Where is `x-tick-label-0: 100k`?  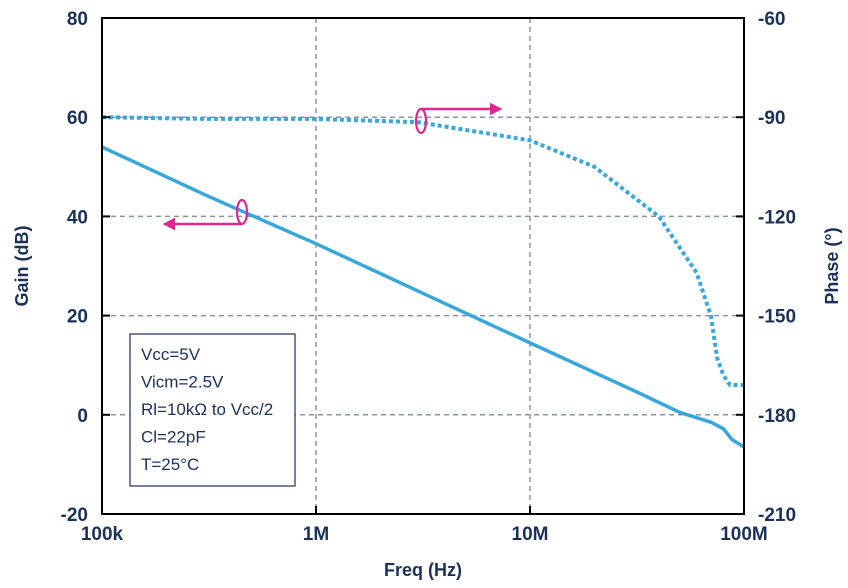
x-tick-label-0: 100k is located at coordinates (102, 534).